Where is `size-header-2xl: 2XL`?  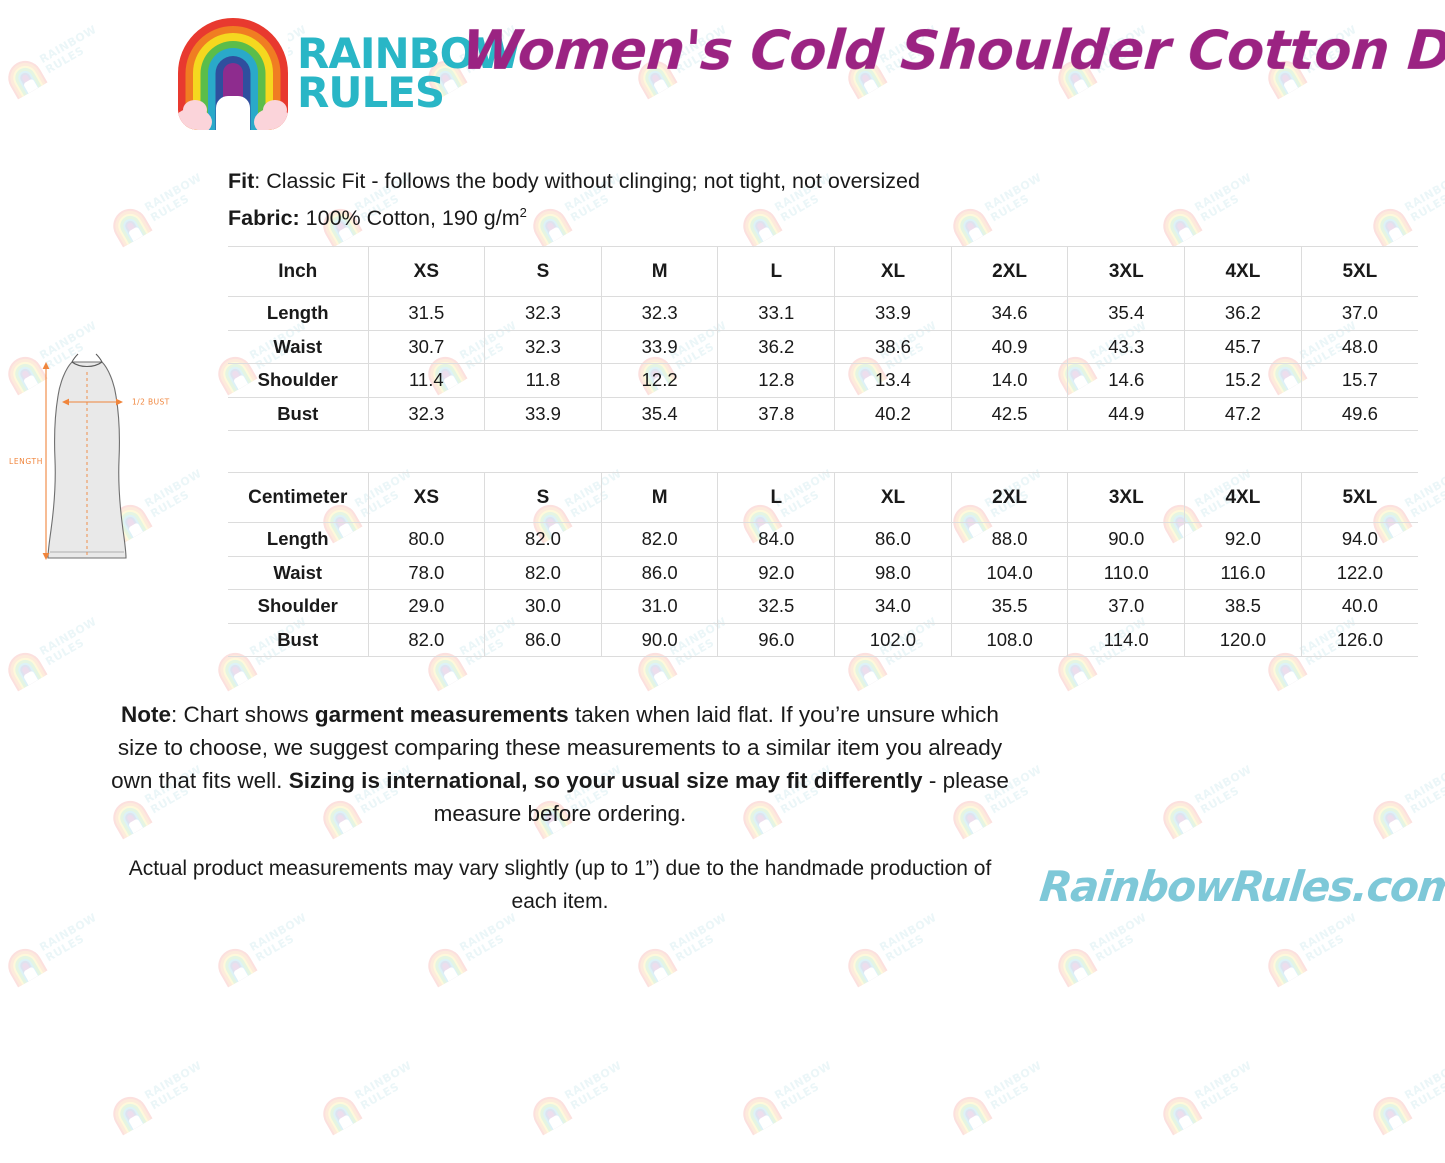 size-header-2xl: 2XL is located at coordinates (1010, 271).